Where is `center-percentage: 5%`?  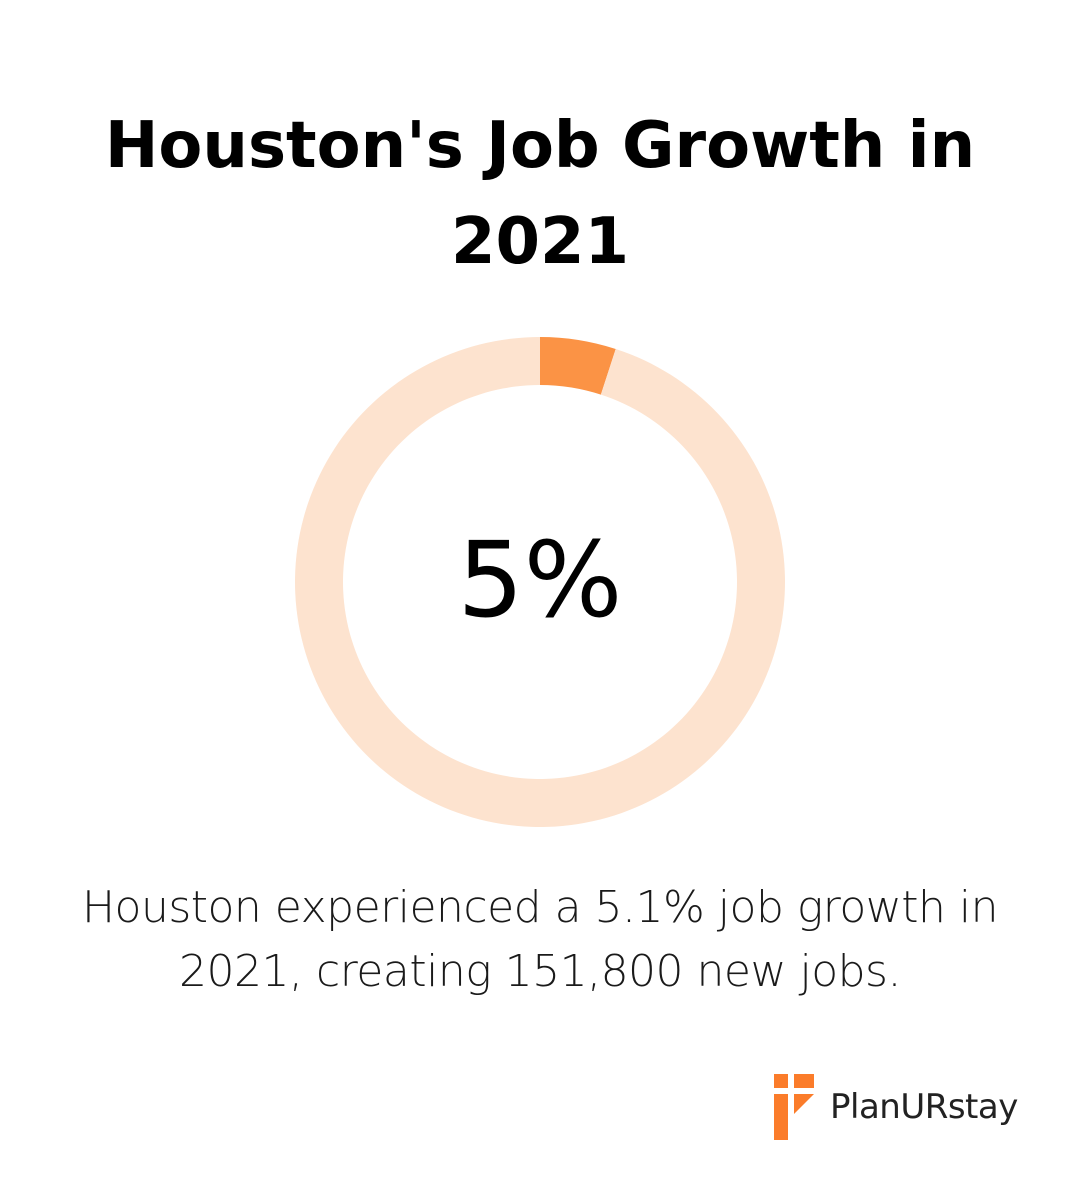 center-percentage: 5% is located at coordinates (540, 580).